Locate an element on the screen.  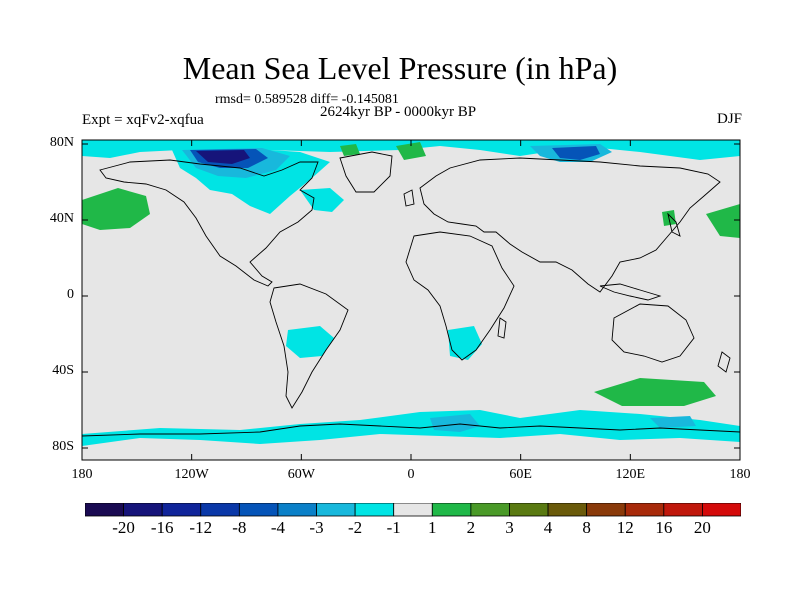
colorbar-label: 20 is located at coordinates (702, 527).